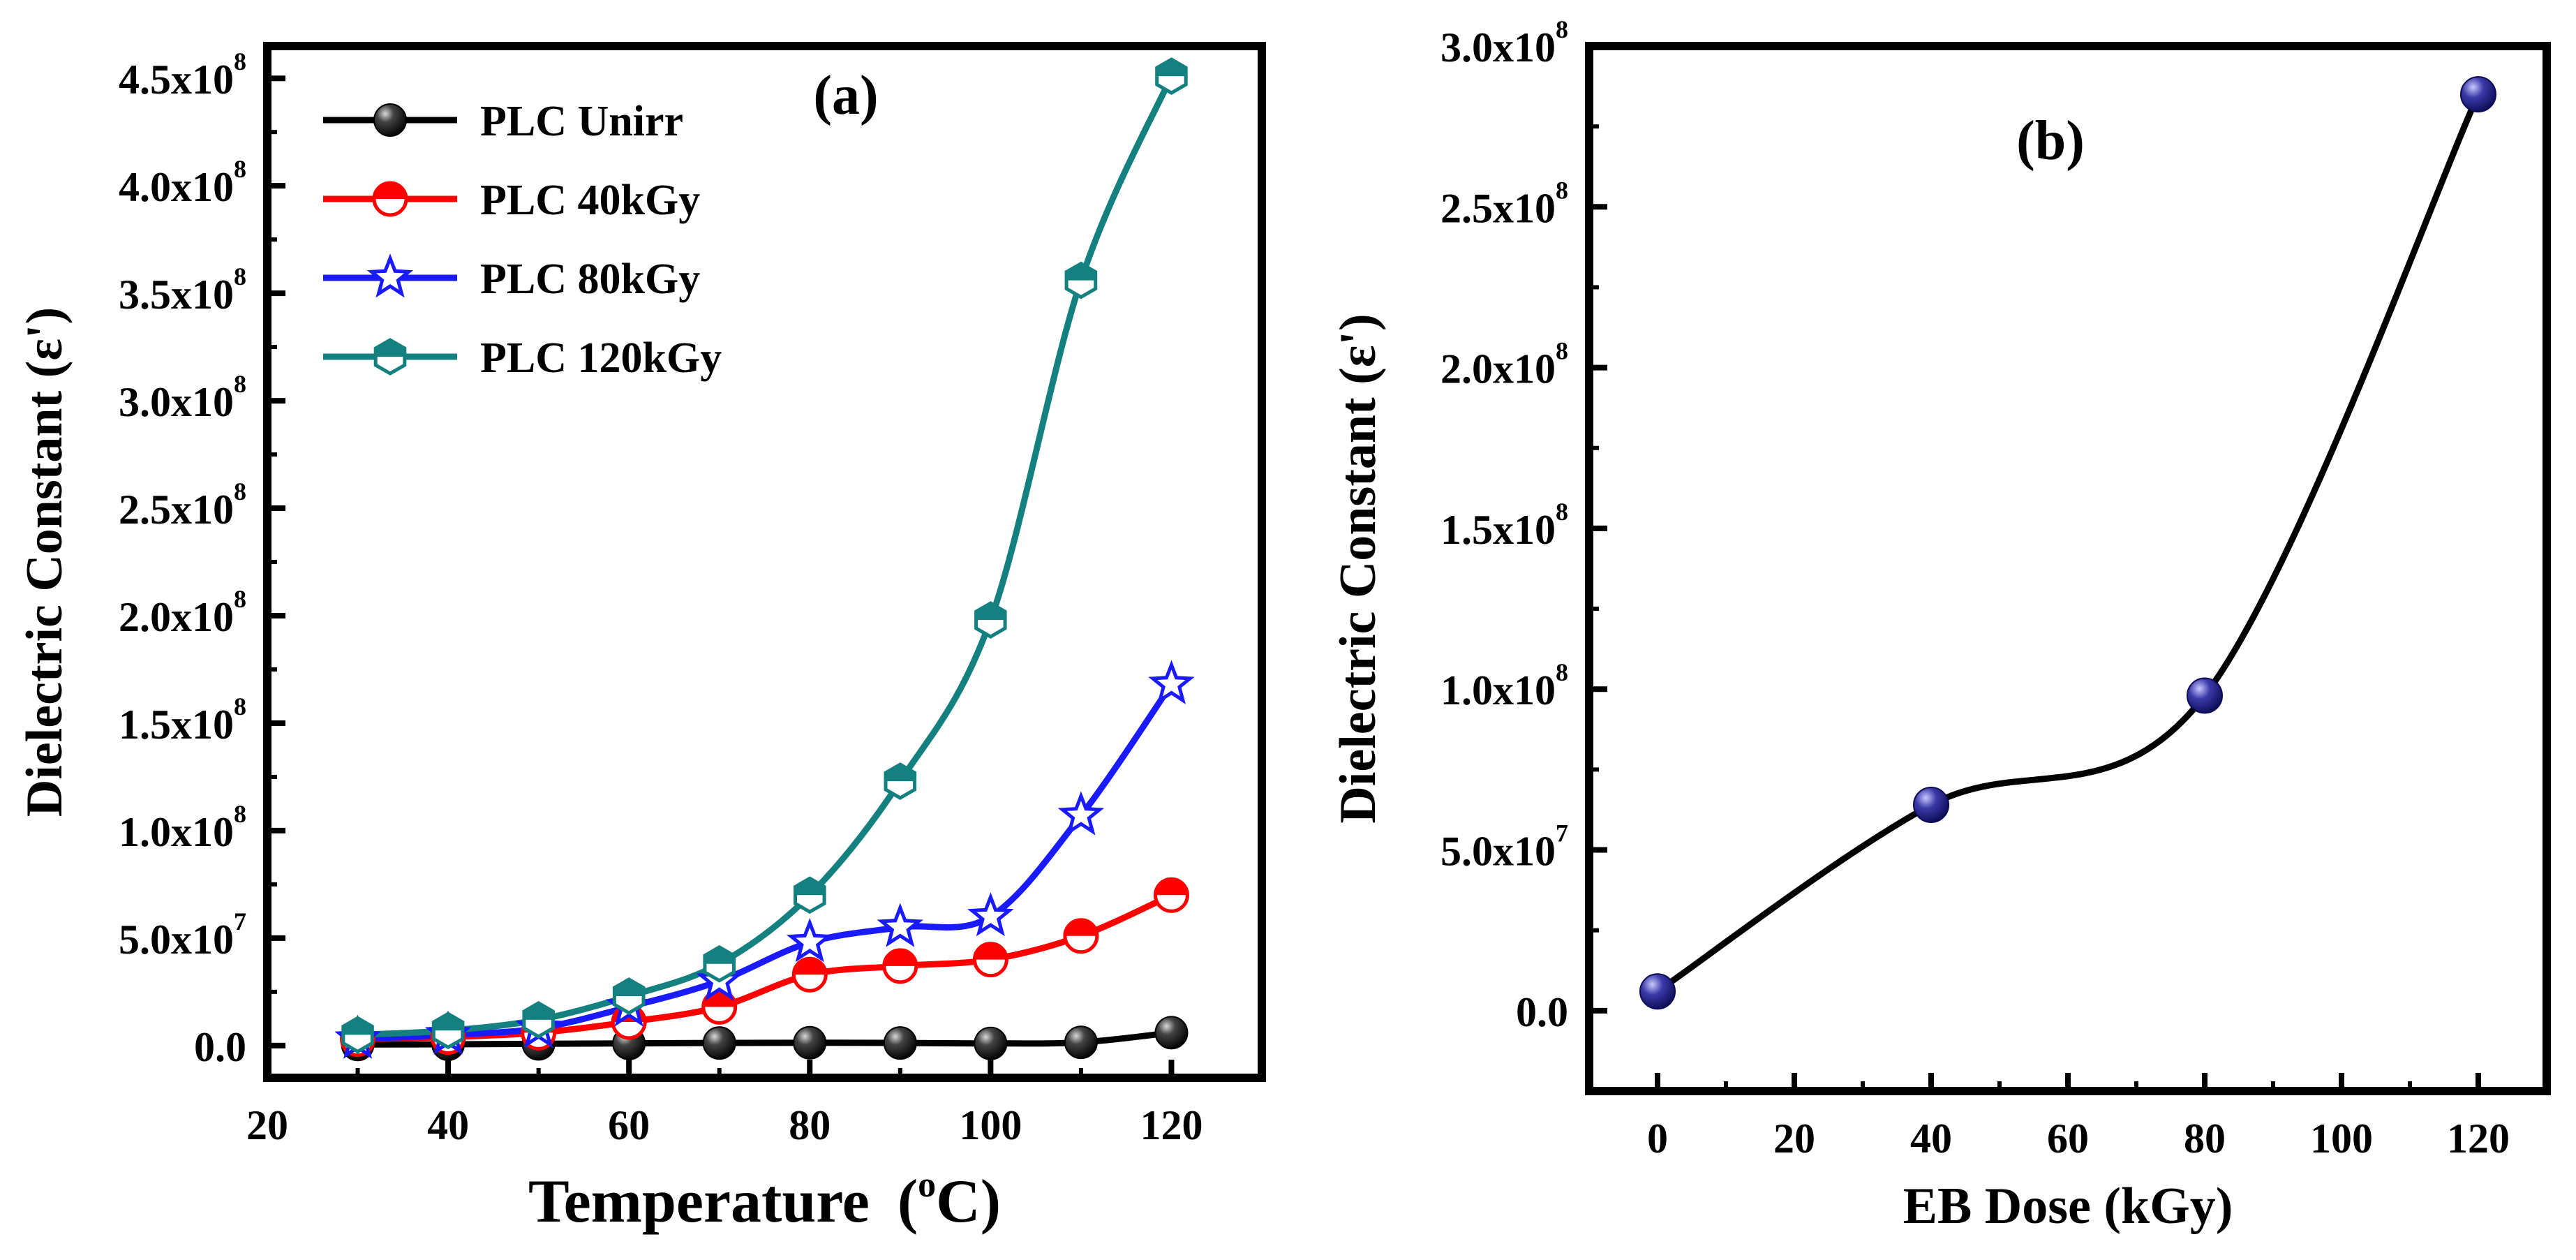 Image resolution: width=2576 pixels, height=1260 pixels. Describe the element at coordinates (240, 921) in the screenshot. I see `panel-a-y-tick-exponent: 7` at that location.